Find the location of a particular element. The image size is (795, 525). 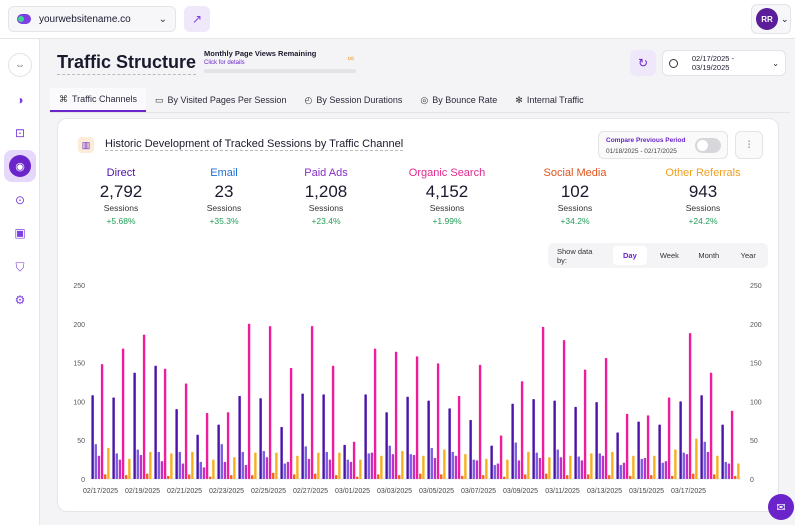

compare-toggle is located at coordinates (708, 145).